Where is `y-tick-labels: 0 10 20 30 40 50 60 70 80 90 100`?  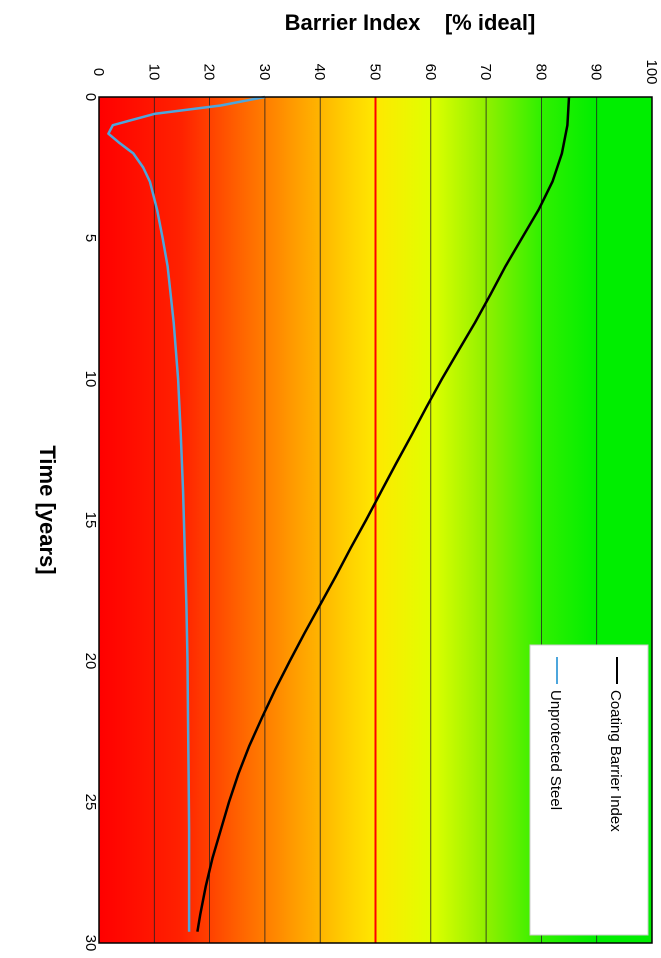
y-tick-labels: 0 10 20 30 40 50 60 70 80 90 100 is located at coordinates (375, 71).